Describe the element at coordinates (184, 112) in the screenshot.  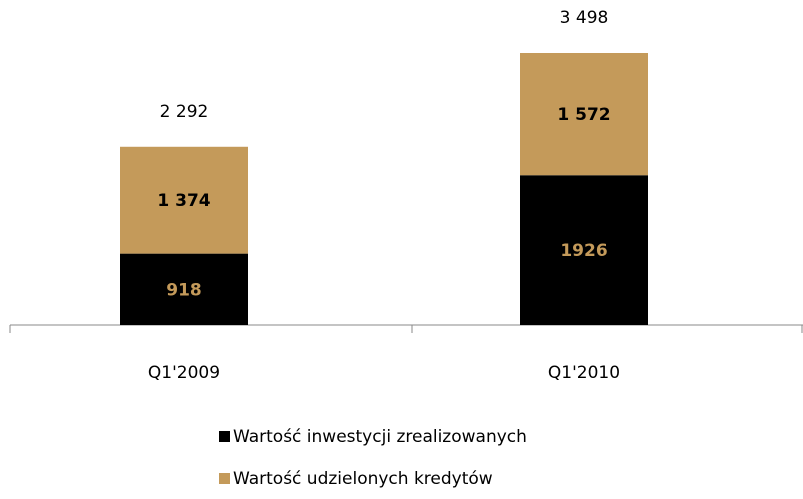
I see `total-label: 2 292` at that location.